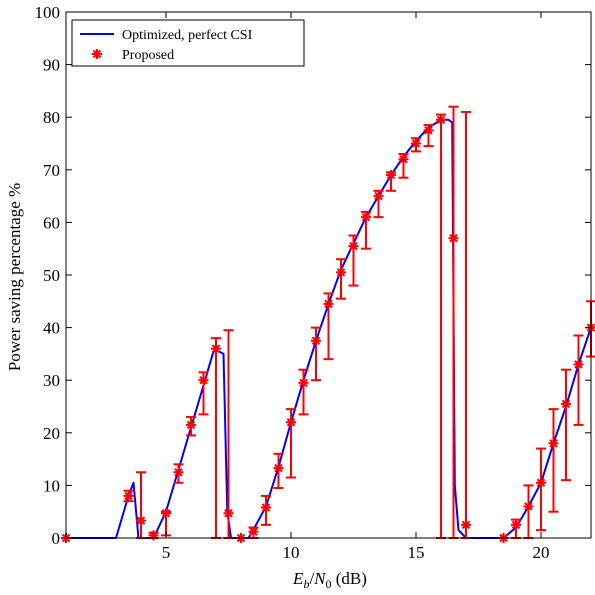 The width and height of the screenshot is (595, 595). Describe the element at coordinates (56, 538) in the screenshot. I see `y-tick-label: 0` at that location.